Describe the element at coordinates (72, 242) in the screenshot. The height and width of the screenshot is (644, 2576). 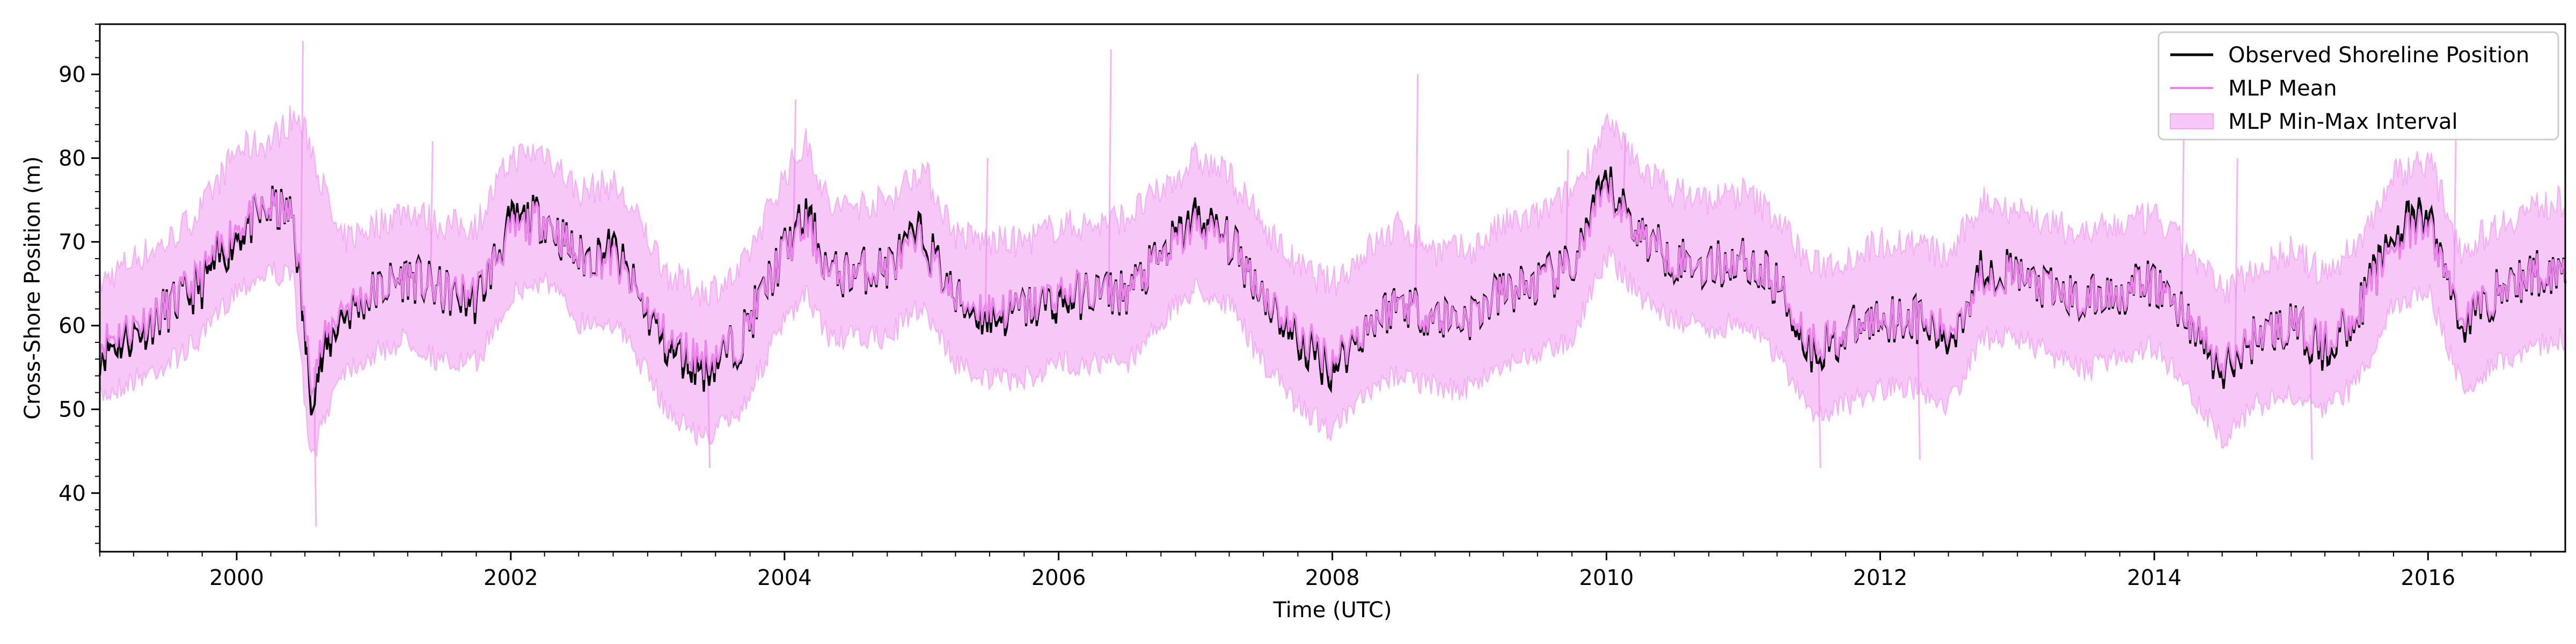
I see `y-tick-label-70: 70` at that location.